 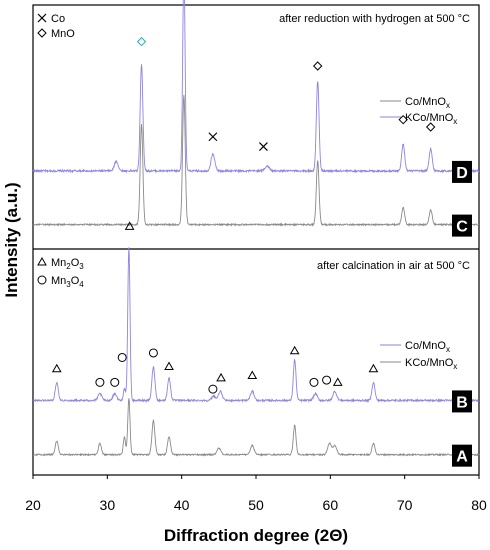 What do you see at coordinates (60, 272) in the screenshot?
I see `bottom-phase-legend: Mn2O3 Mn3O4` at bounding box center [60, 272].